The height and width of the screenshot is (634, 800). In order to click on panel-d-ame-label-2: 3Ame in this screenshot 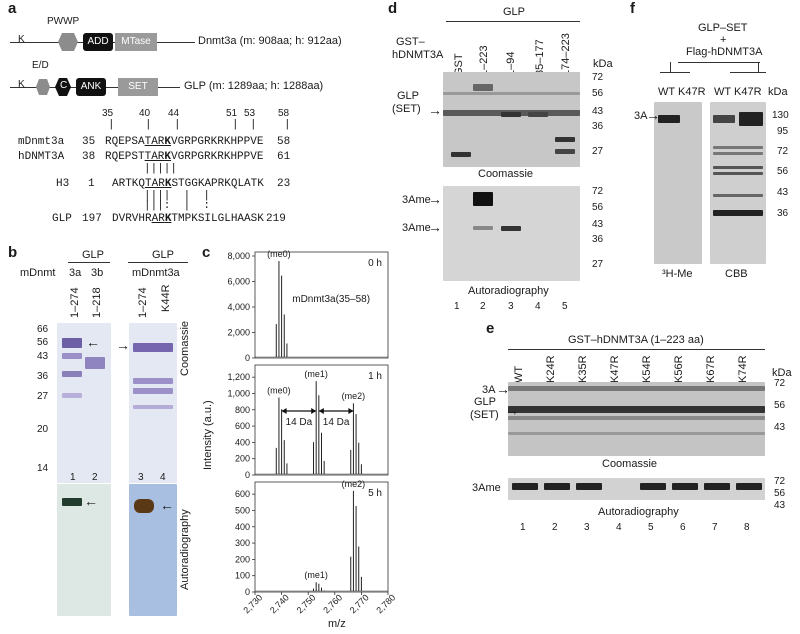, I will do `click(416, 228)`.